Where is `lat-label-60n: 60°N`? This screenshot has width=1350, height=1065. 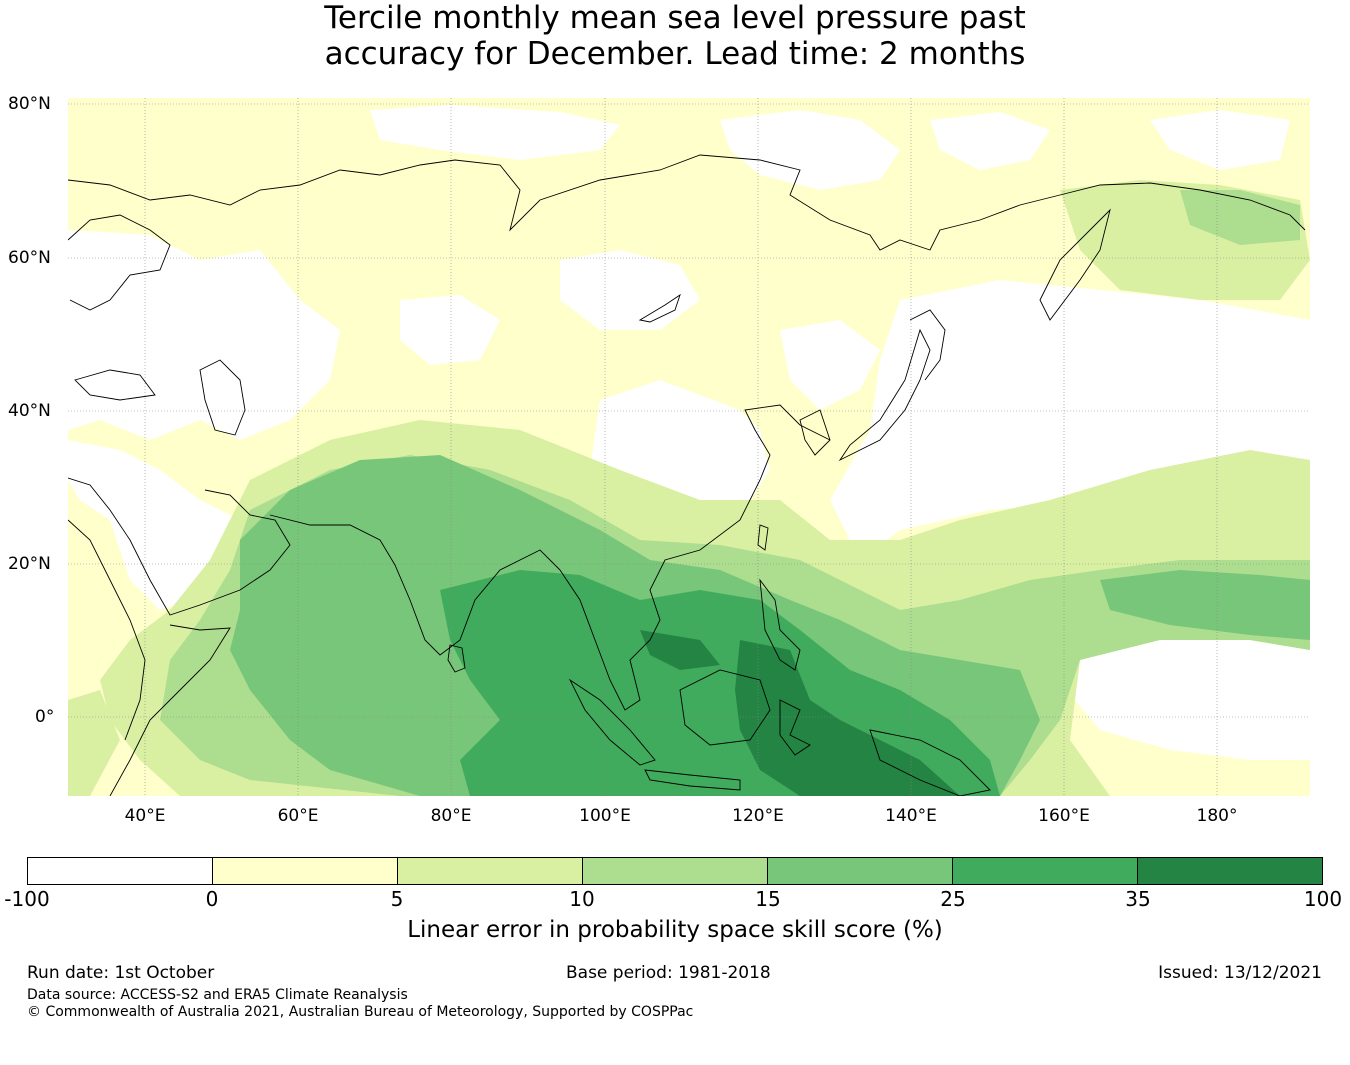 lat-label-60n: 60°N is located at coordinates (29, 258).